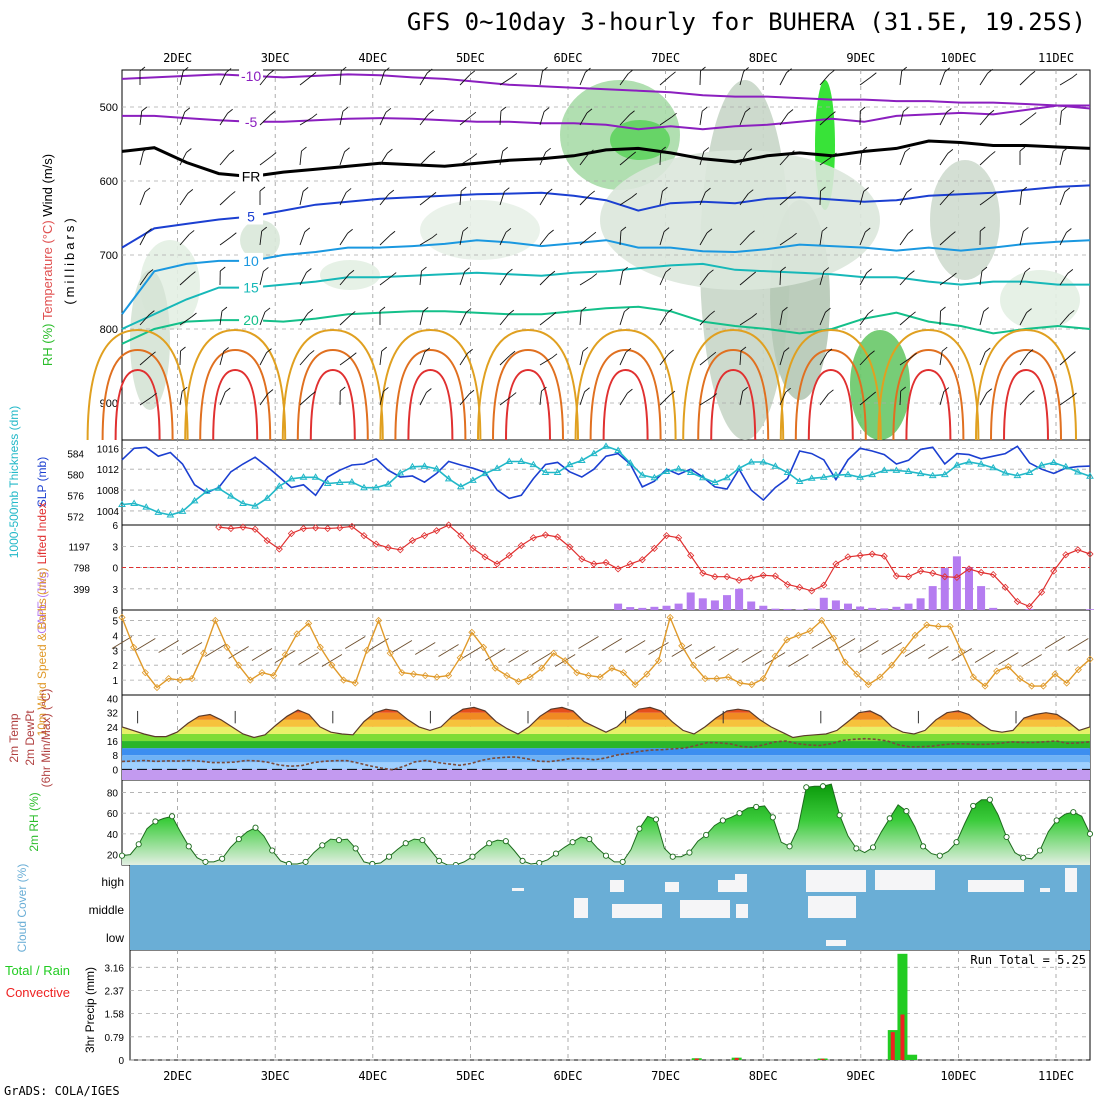  Describe the element at coordinates (115, 611) in the screenshot. I see `li-tick-label: 6` at that location.